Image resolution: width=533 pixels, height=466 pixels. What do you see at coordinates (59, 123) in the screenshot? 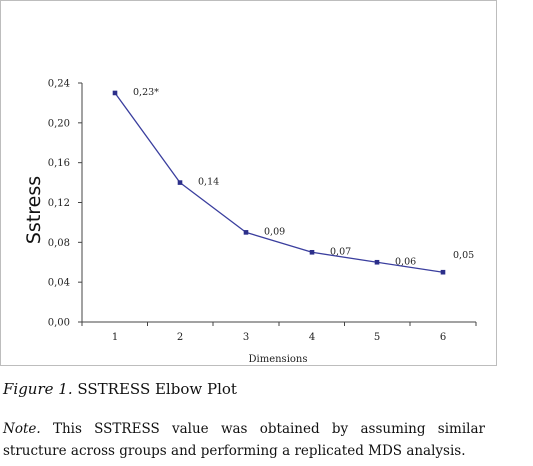
I see `y-tick-label: 0,20` at bounding box center [59, 123].